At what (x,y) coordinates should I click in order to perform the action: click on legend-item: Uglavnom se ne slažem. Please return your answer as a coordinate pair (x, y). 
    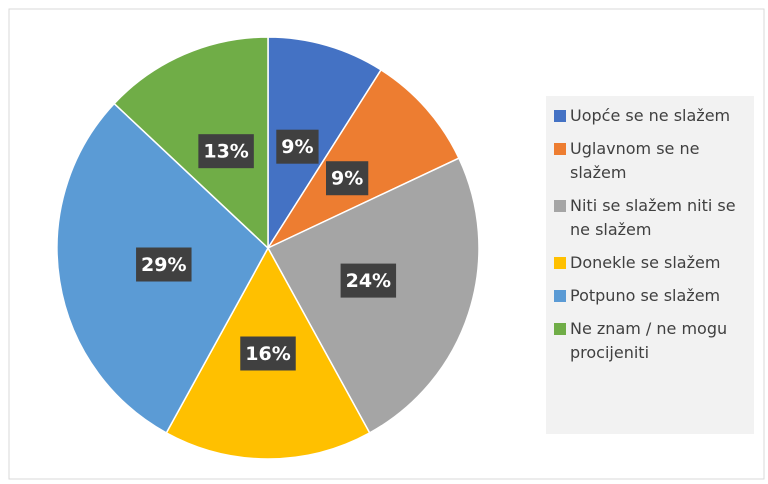
    Looking at the image, I should click on (654, 161).